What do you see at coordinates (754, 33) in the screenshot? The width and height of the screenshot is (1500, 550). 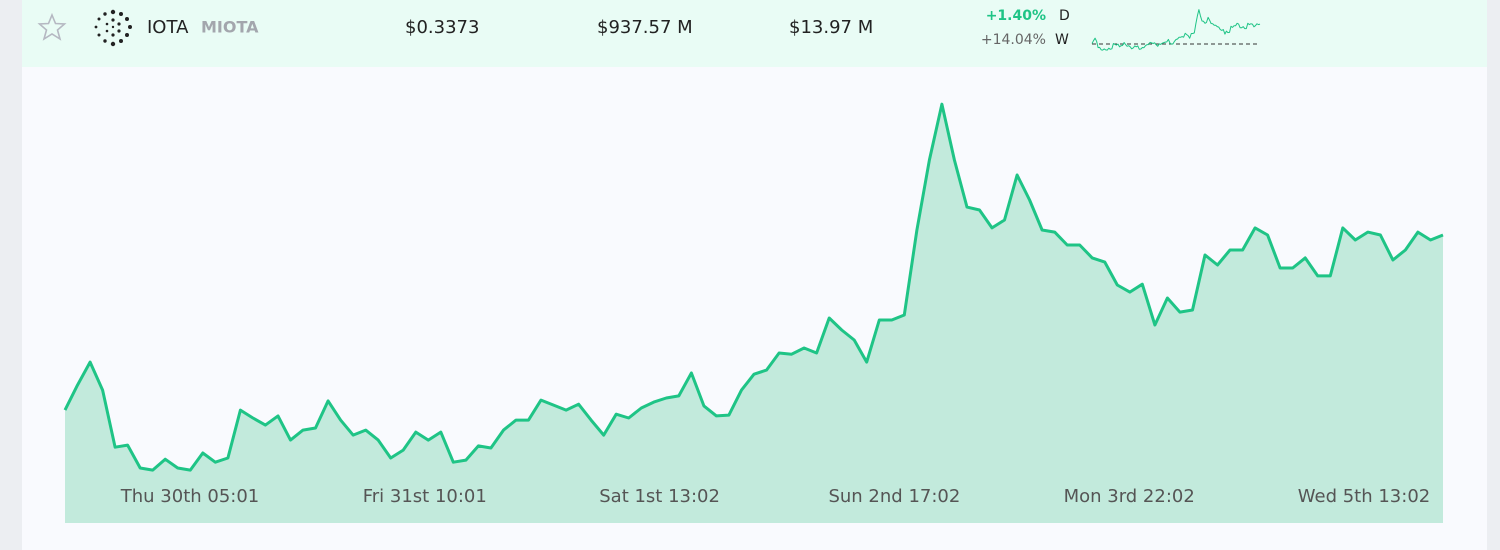 I see `asset-row` at bounding box center [754, 33].